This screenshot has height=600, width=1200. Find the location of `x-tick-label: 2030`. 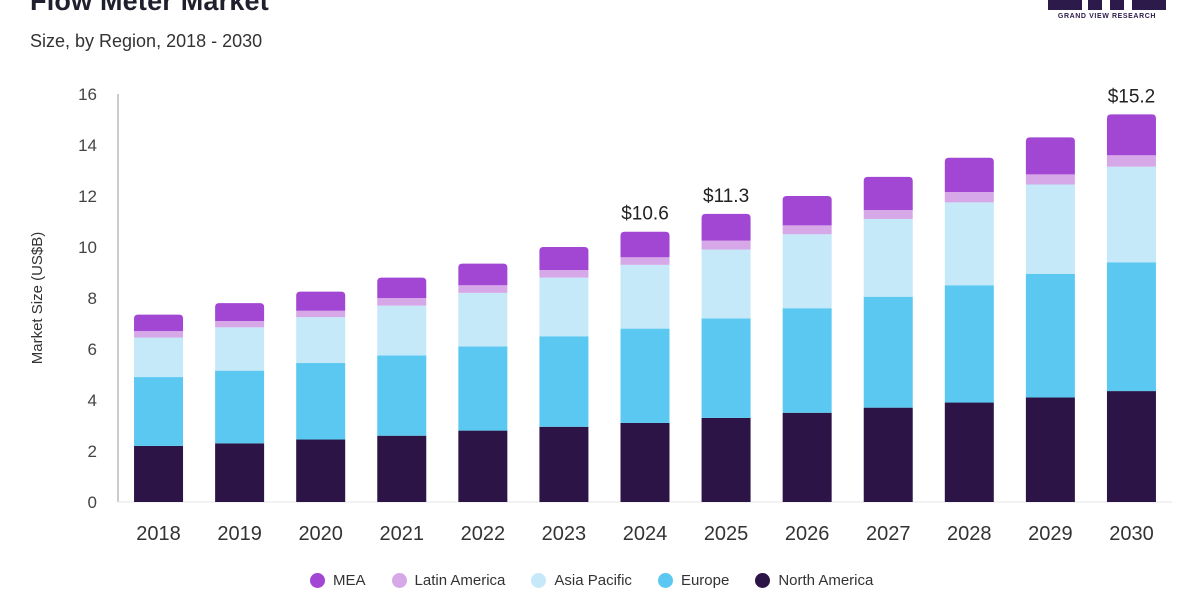

x-tick-label: 2030 is located at coordinates (1131, 534).